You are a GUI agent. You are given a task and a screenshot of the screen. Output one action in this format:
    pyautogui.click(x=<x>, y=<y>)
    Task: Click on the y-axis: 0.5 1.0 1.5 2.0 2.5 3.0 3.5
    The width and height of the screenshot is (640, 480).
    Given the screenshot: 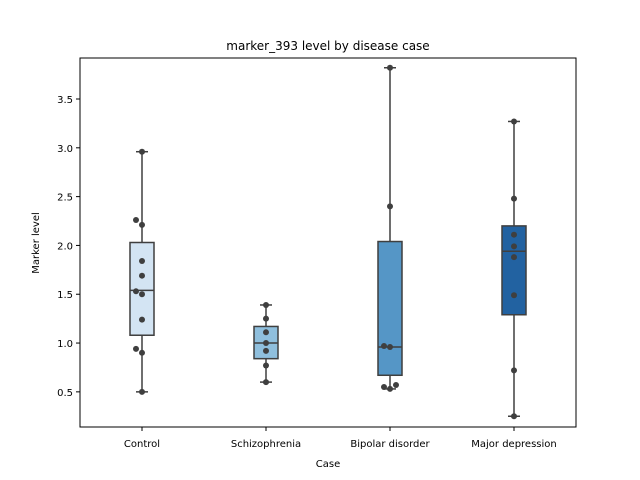 What is the action you would take?
    pyautogui.click(x=68, y=247)
    